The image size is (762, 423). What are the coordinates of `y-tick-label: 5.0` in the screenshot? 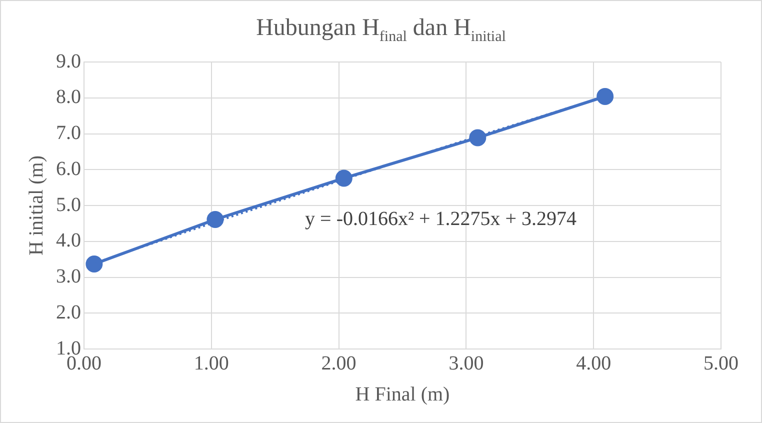 It's located at (68, 205).